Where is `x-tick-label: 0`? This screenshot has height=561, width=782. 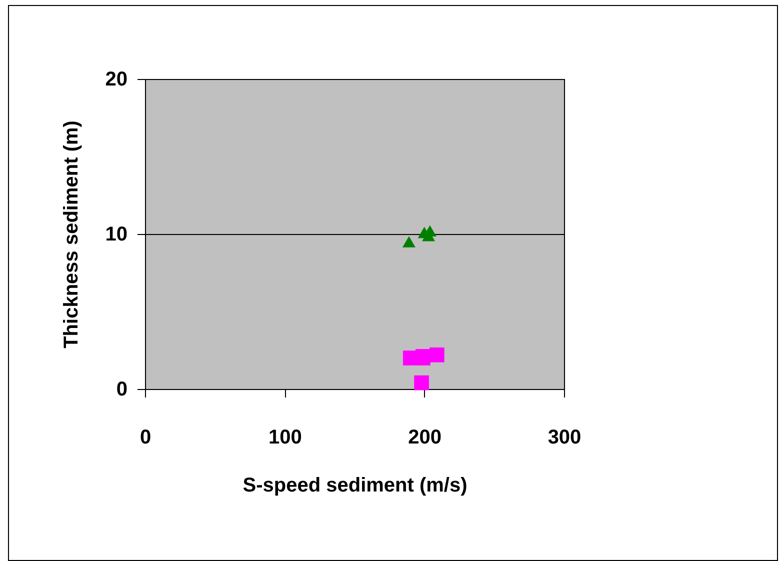 x-tick-label: 0 is located at coordinates (146, 437).